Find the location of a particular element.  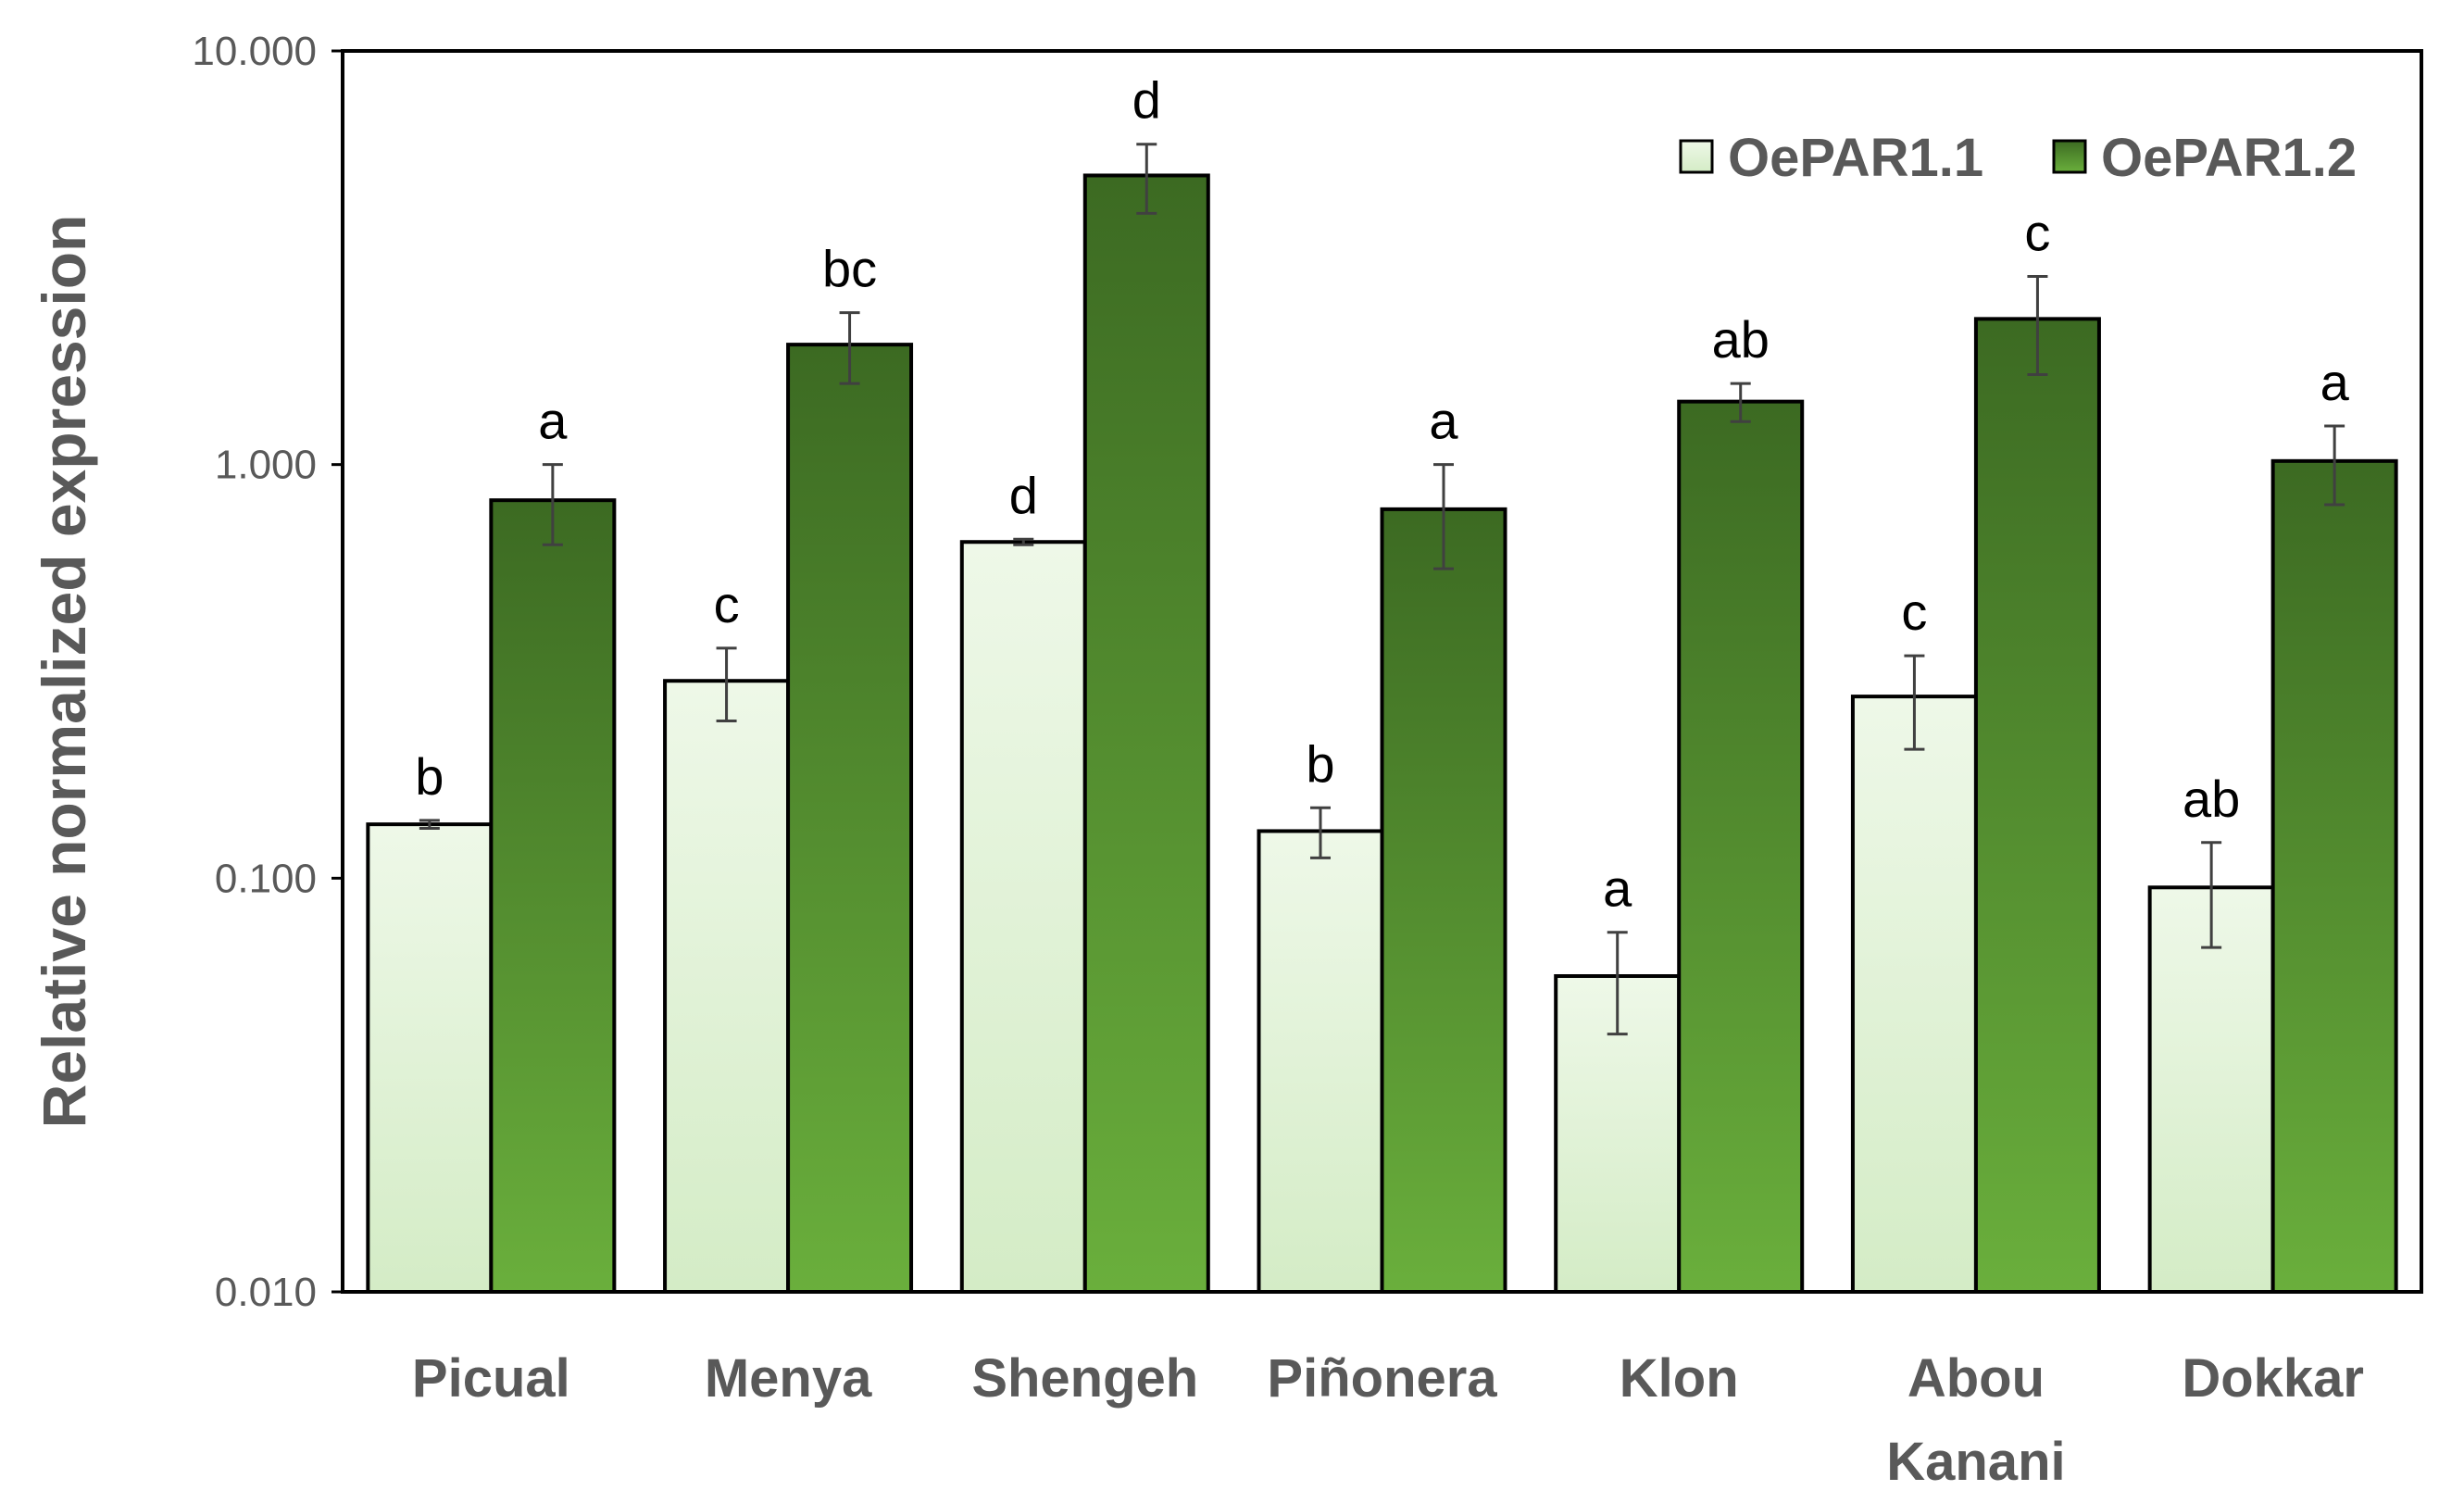

category-label: Piñonera is located at coordinates (1382, 1378).